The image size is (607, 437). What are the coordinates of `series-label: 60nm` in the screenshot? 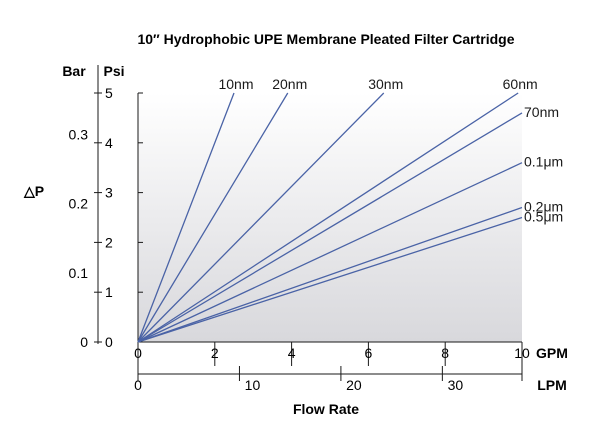 It's located at (520, 84).